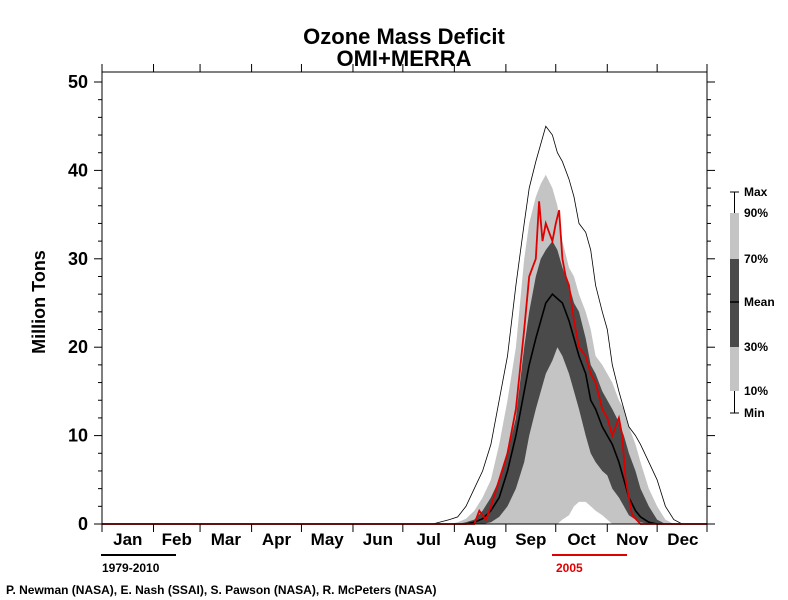  What do you see at coordinates (480, 539) in the screenshot?
I see `x-month-label: Aug` at bounding box center [480, 539].